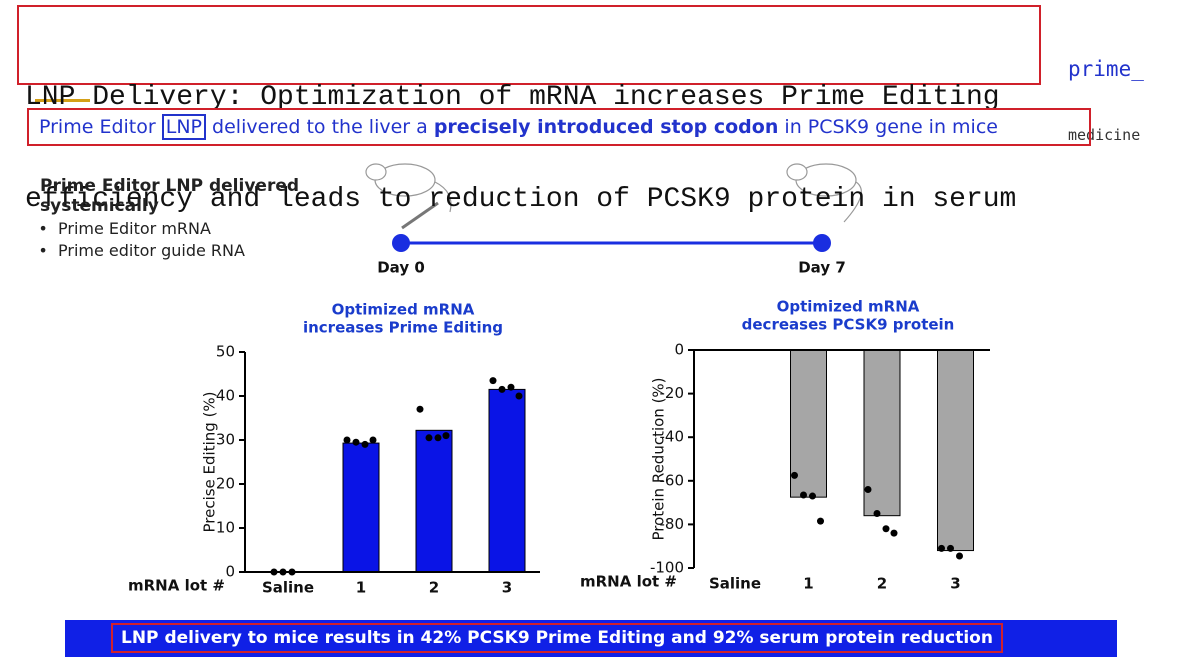 This screenshot has height=665, width=1200. I want to click on y-tick-label: -60, so click(672, 480).